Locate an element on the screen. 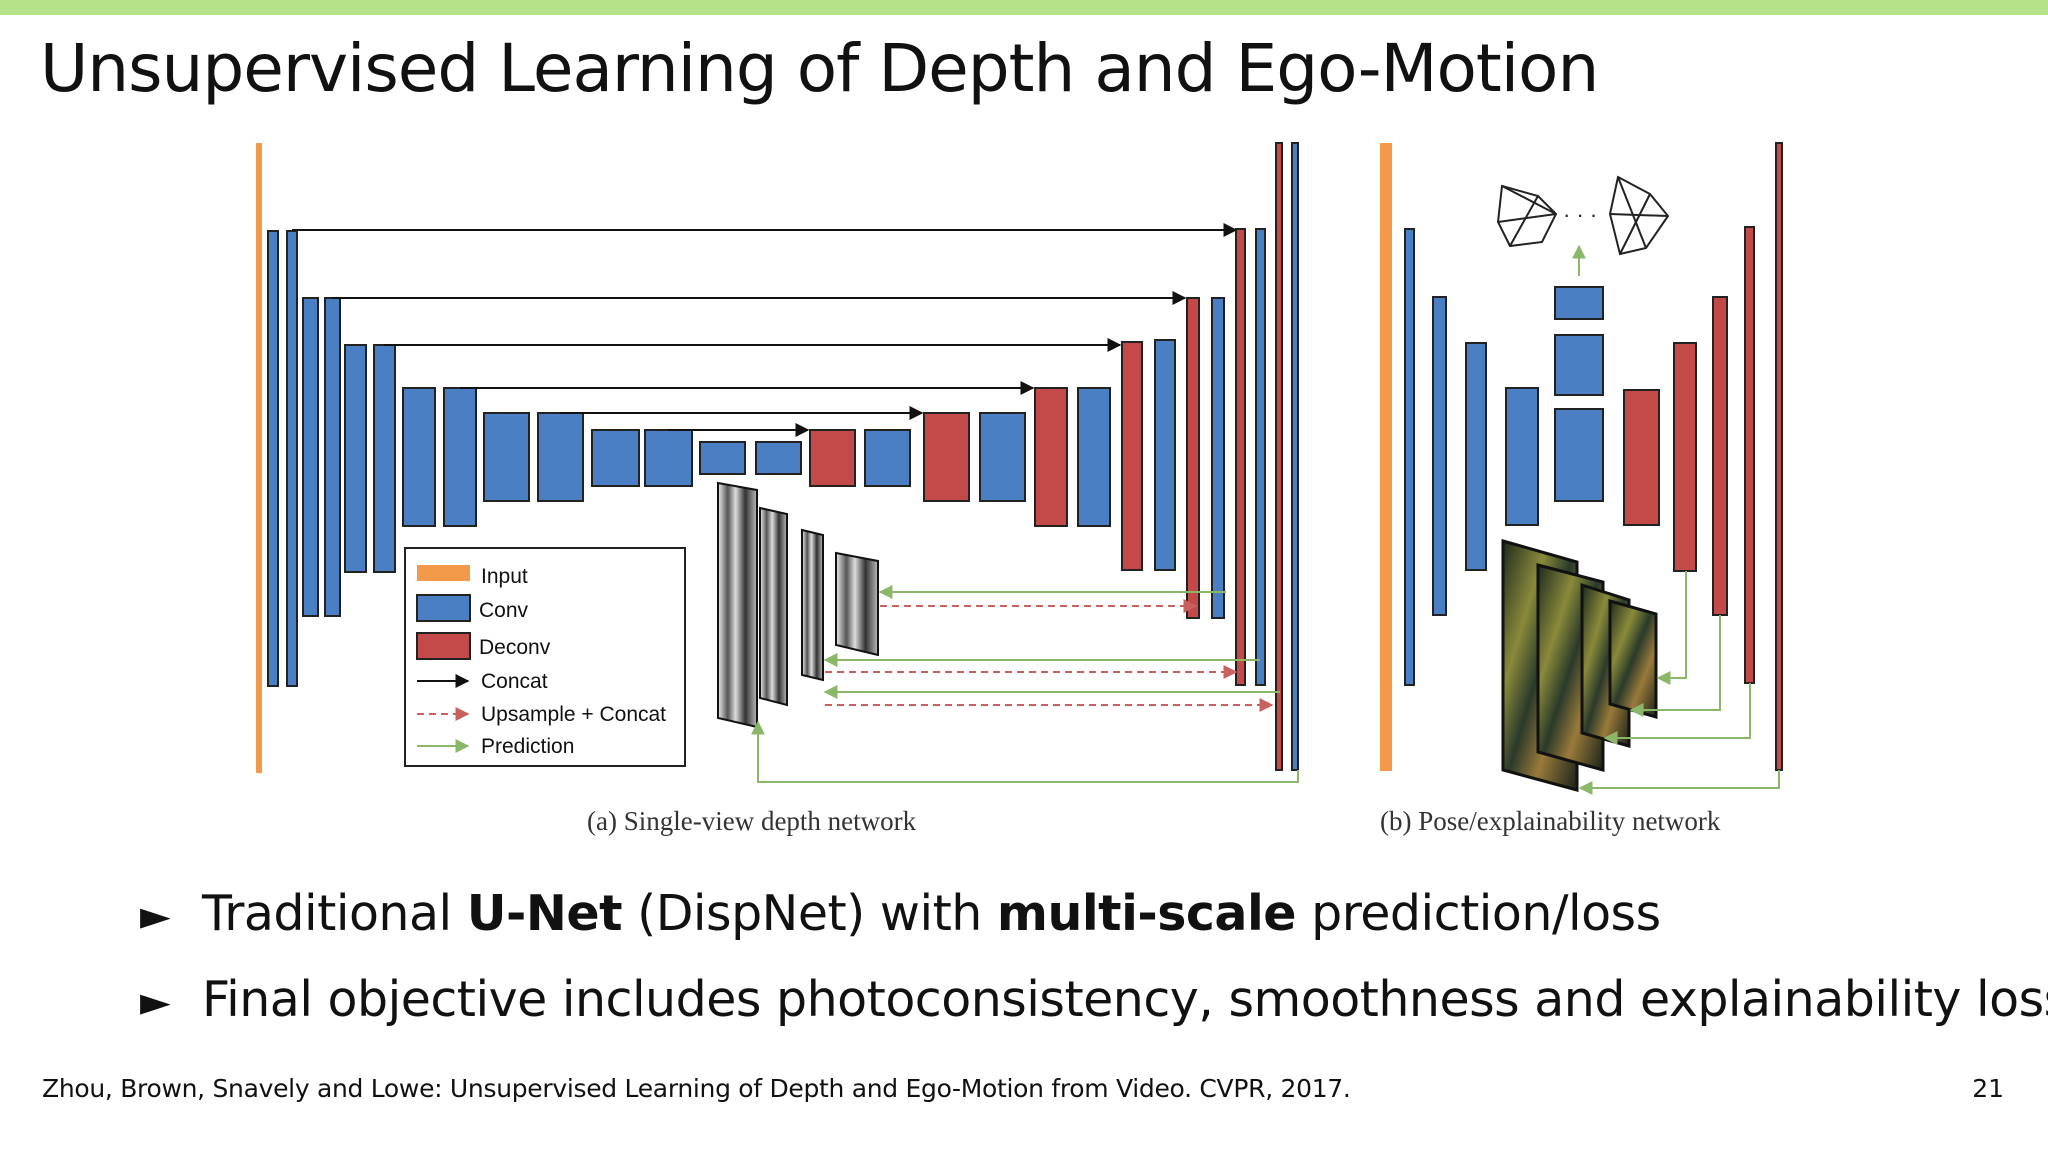  explainability-mask-stack is located at coordinates (1579, 665).